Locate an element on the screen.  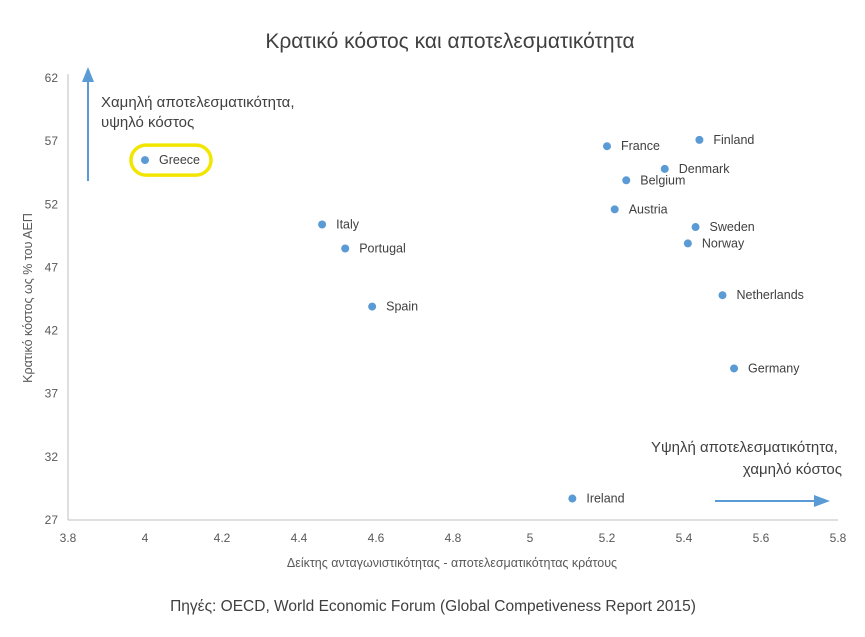
high-efficiency-arrow is located at coordinates (772, 501).